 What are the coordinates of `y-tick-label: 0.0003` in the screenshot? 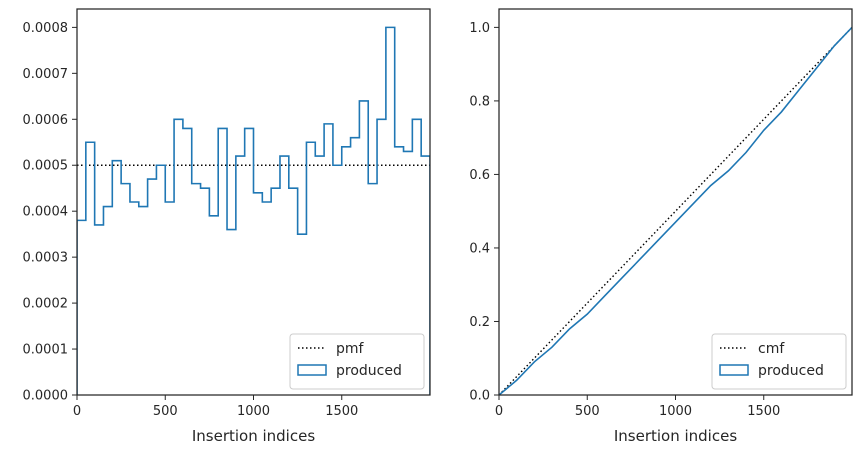 It's located at (46, 258).